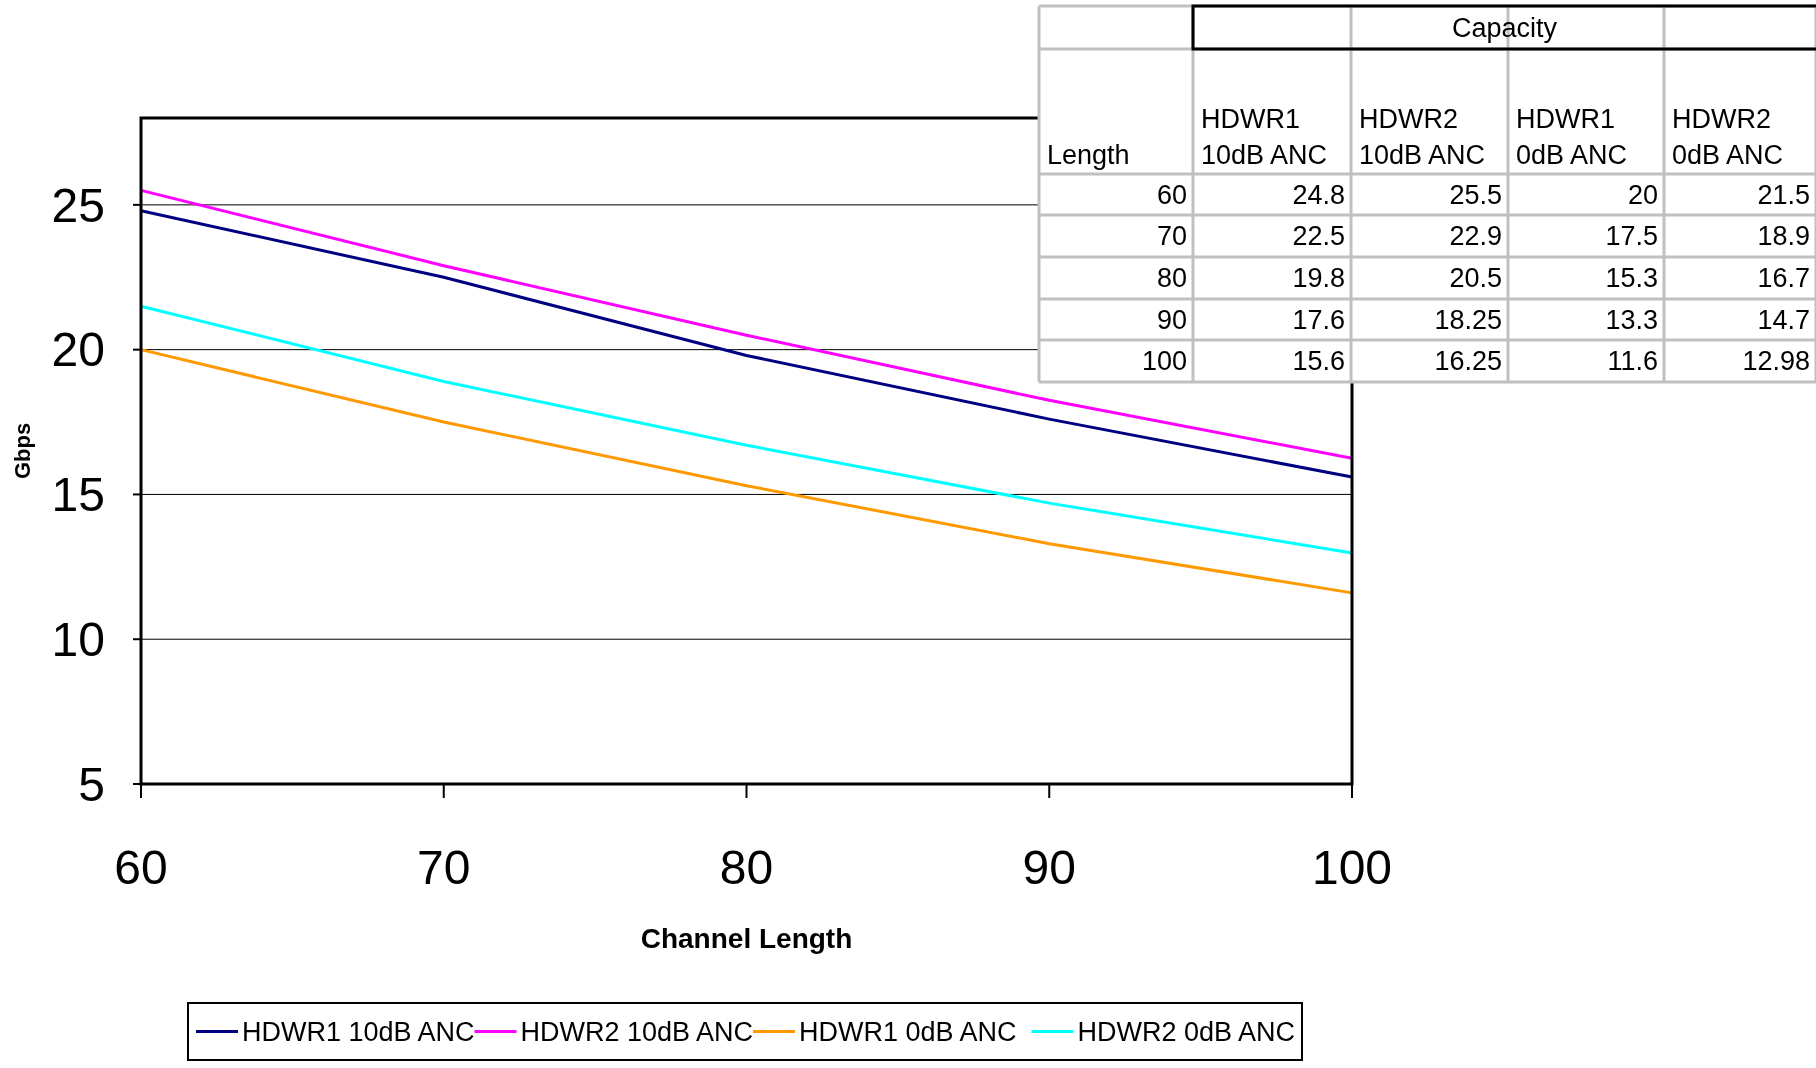 This screenshot has height=1068, width=1816. Describe the element at coordinates (908, 1031) in the screenshot. I see `legend-label: HDWR1 0dB ANC` at that location.